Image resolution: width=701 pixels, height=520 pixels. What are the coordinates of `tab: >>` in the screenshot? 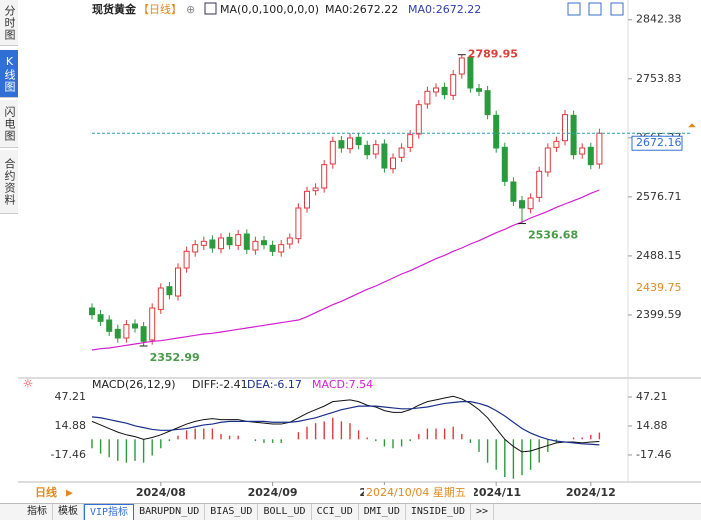 It's located at (483, 512).